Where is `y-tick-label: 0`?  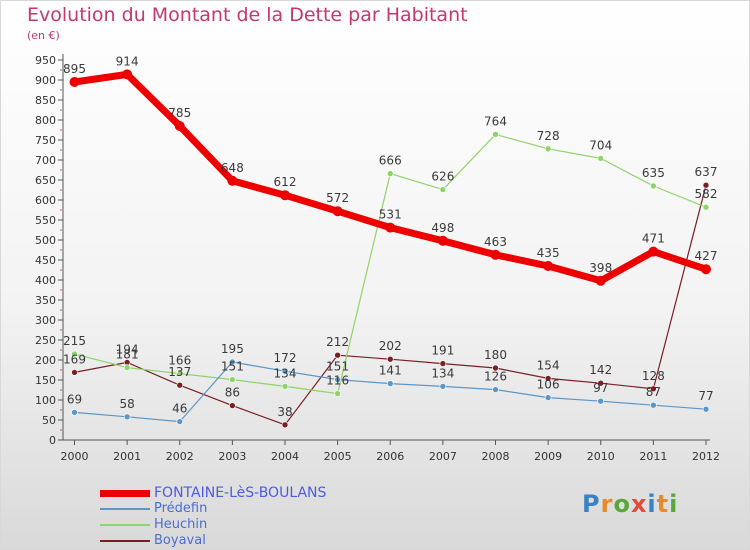
y-tick-label: 0 is located at coordinates (52, 440).